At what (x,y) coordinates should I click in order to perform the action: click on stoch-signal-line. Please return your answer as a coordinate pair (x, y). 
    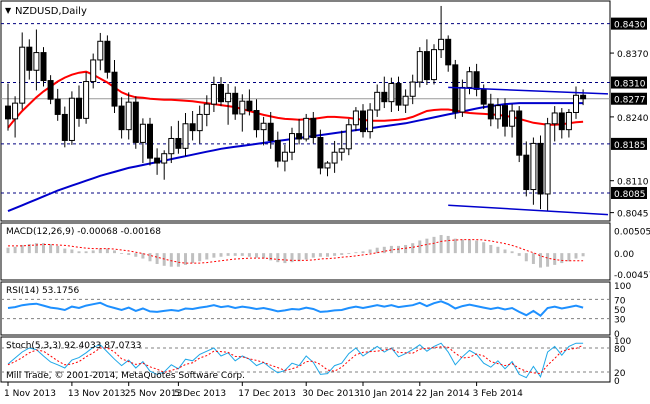
    Looking at the image, I should click on (295, 359).